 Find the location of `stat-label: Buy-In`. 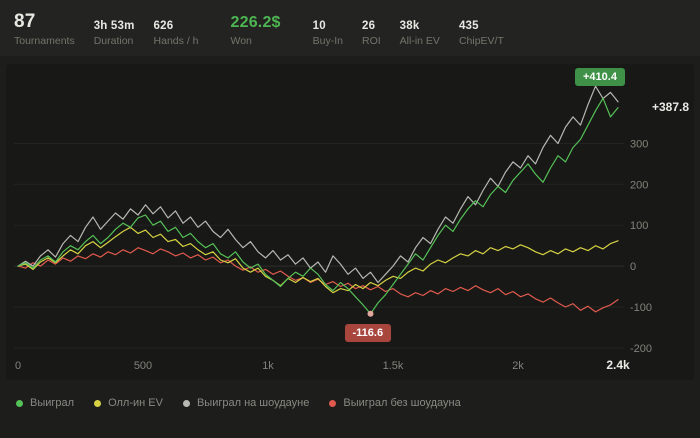

stat-label: Buy-In is located at coordinates (327, 41).